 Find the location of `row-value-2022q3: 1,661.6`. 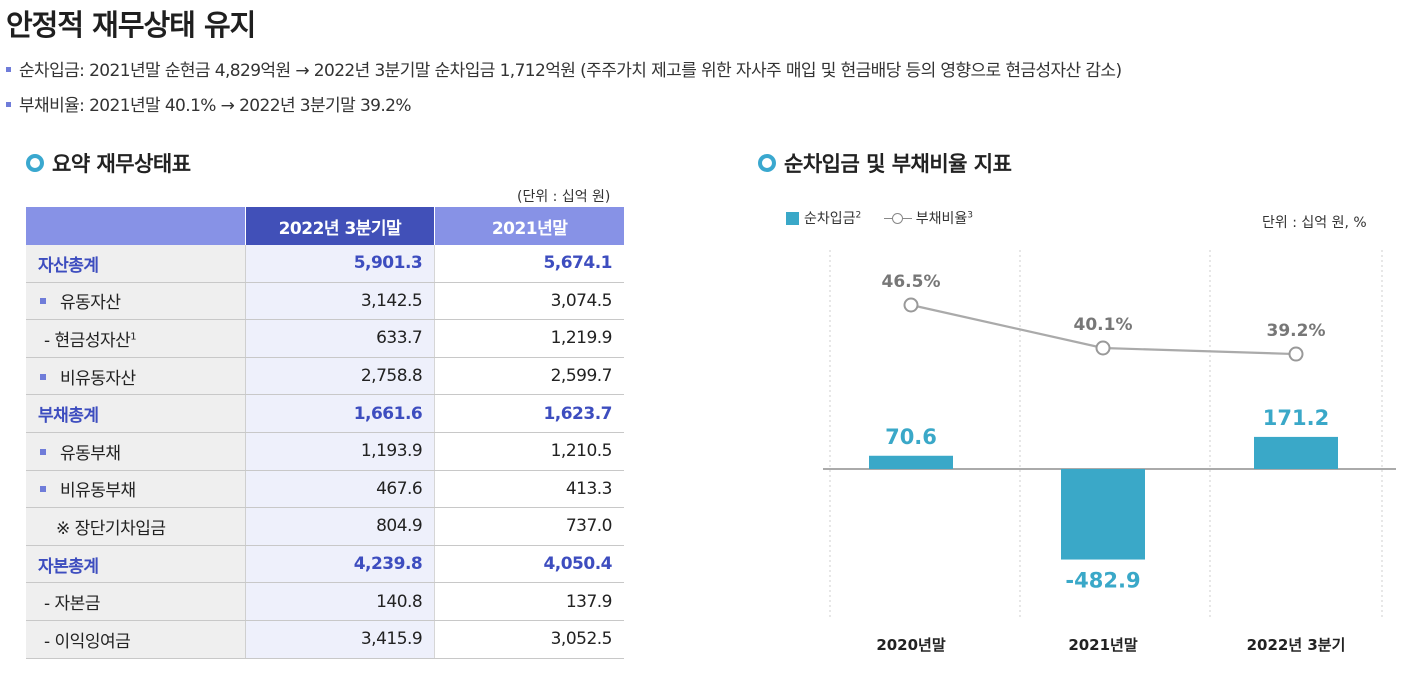

row-value-2022q3: 1,661.6 is located at coordinates (340, 413).